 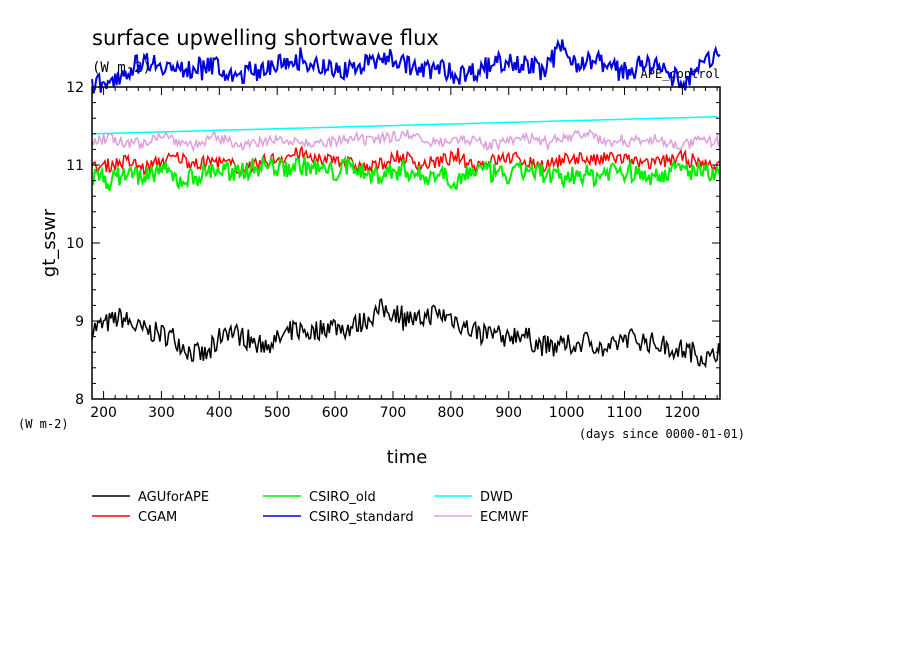 I want to click on x-tick-label: 1200, so click(x=683, y=413).